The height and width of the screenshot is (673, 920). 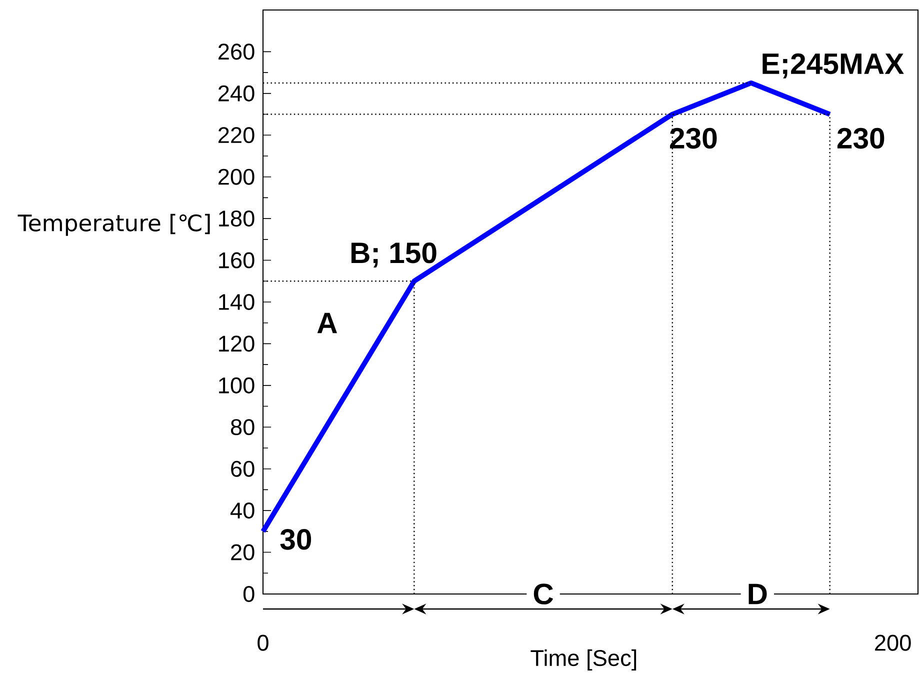 What do you see at coordinates (236, 52) in the screenshot?
I see `y-tick-label: 260` at bounding box center [236, 52].